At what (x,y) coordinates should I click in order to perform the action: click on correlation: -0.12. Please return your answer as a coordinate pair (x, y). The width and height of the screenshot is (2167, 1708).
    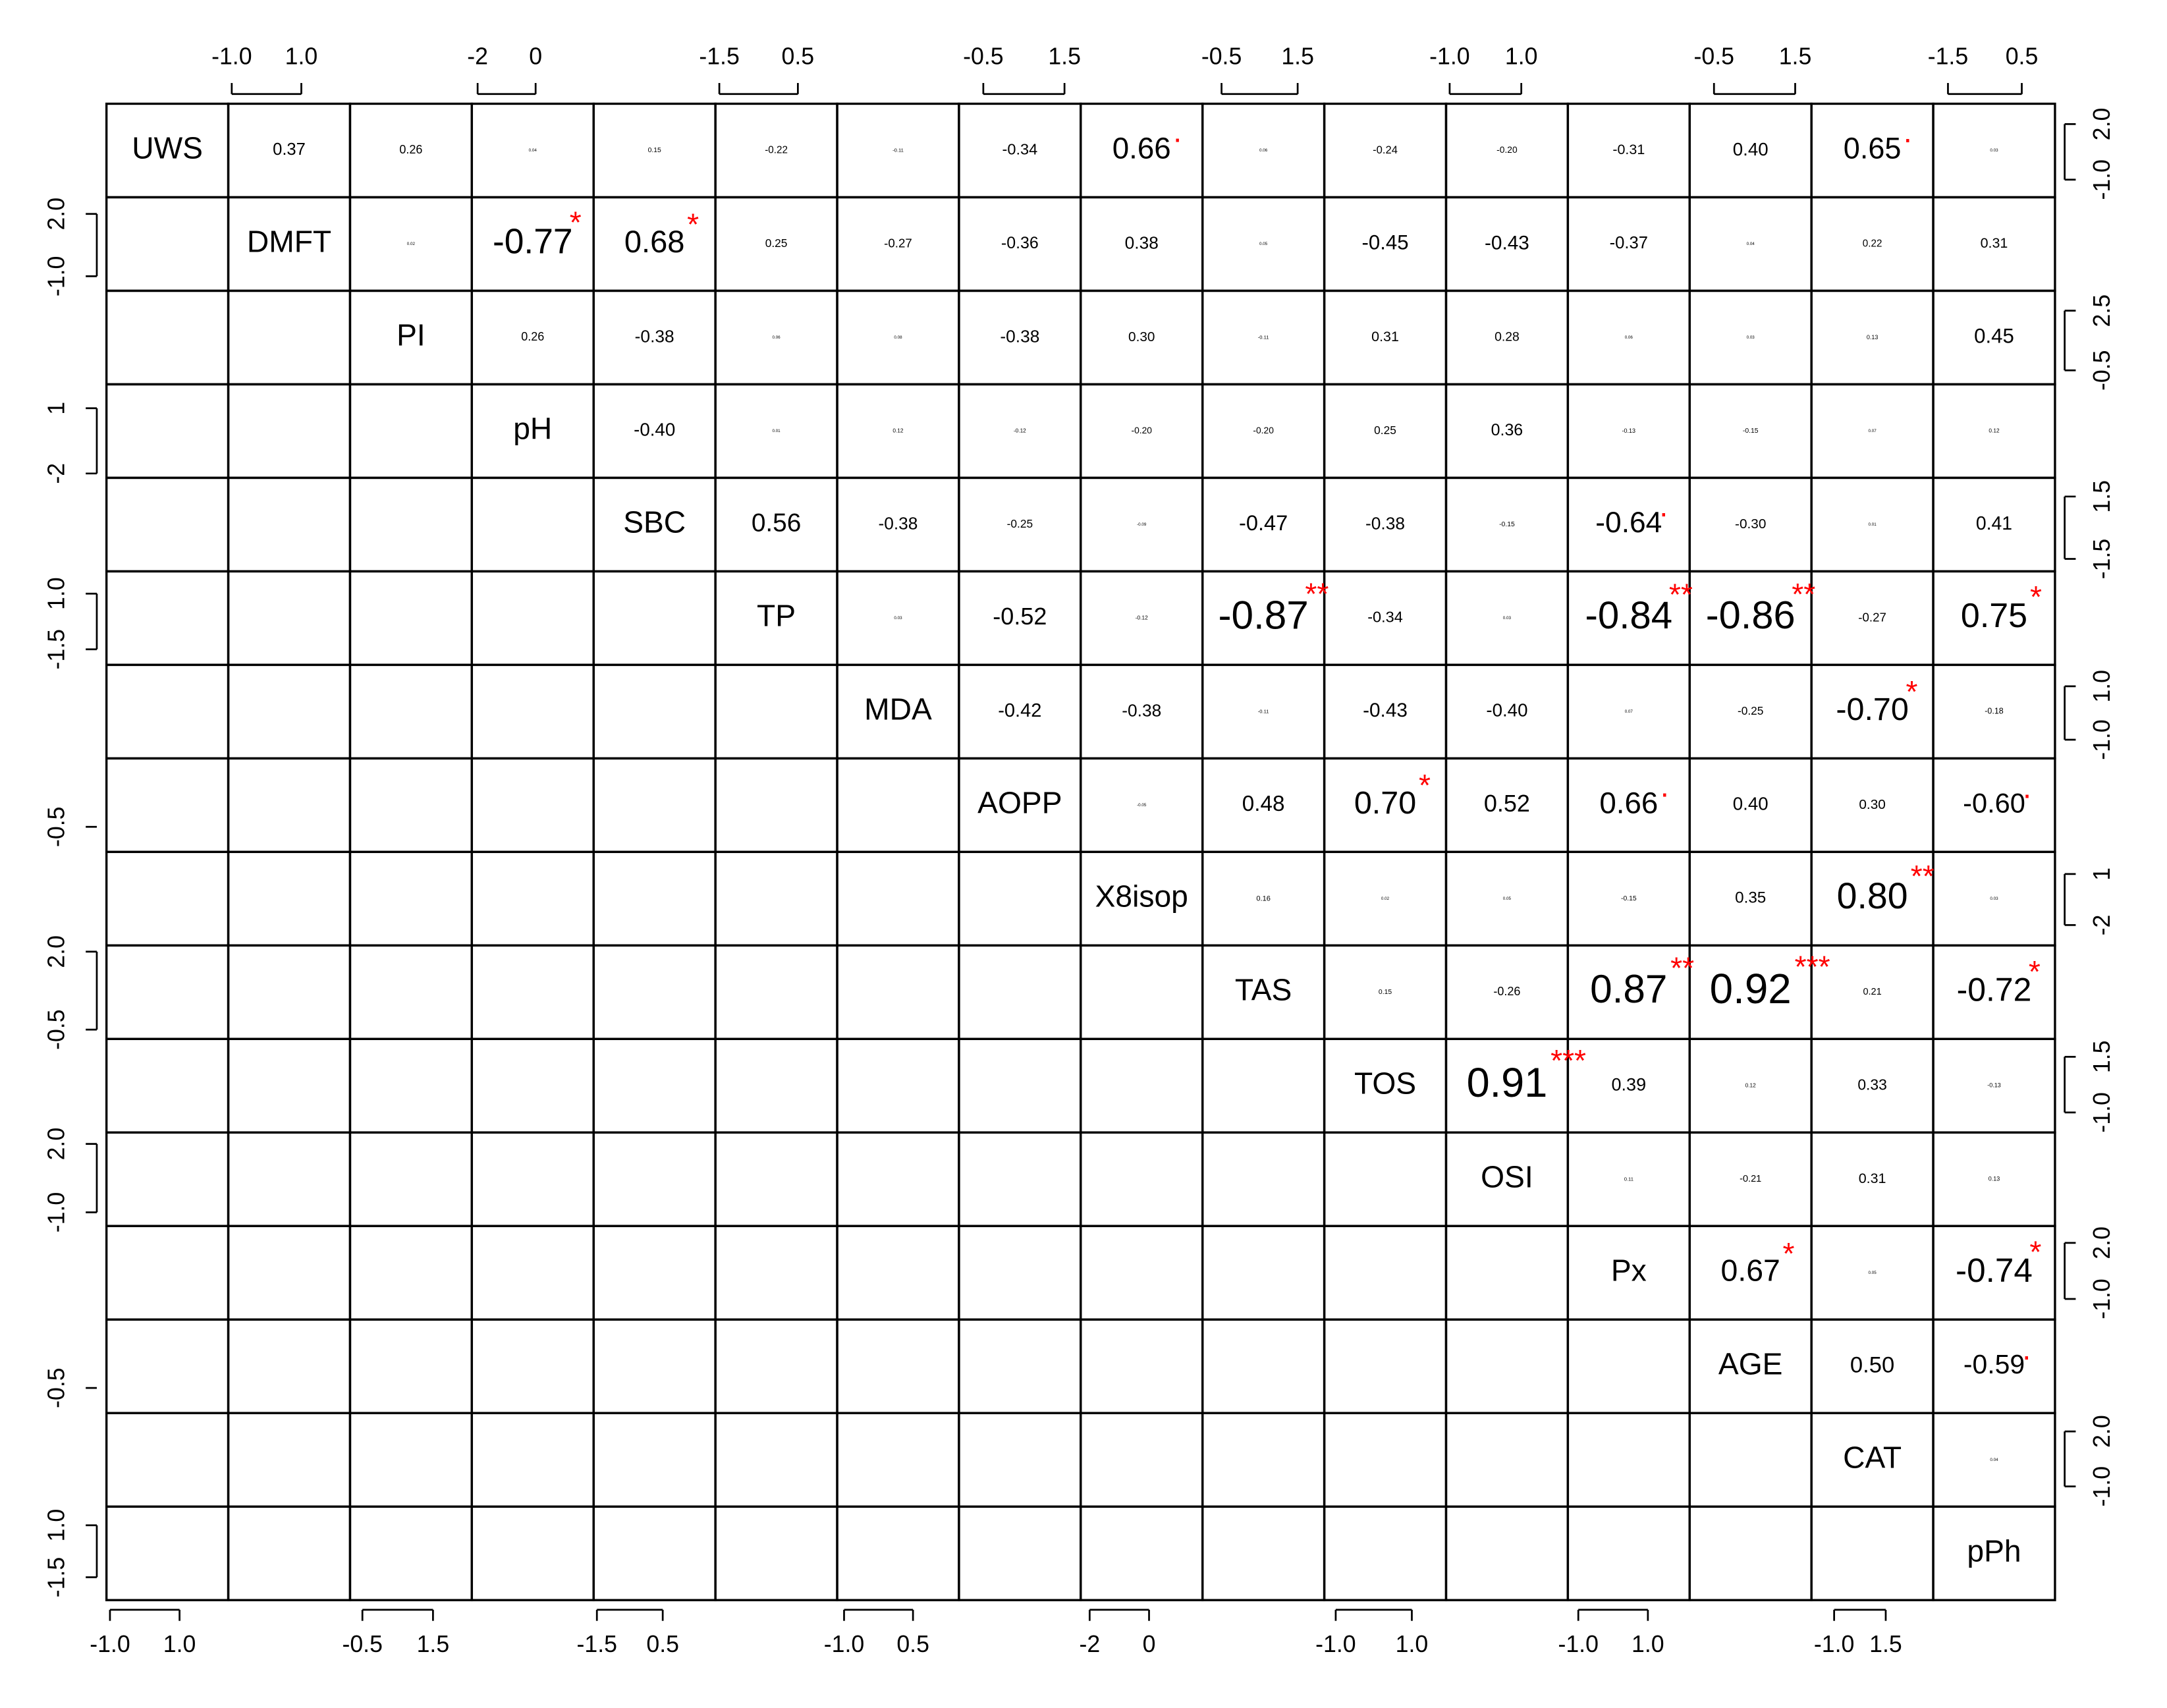
    Looking at the image, I should click on (1020, 430).